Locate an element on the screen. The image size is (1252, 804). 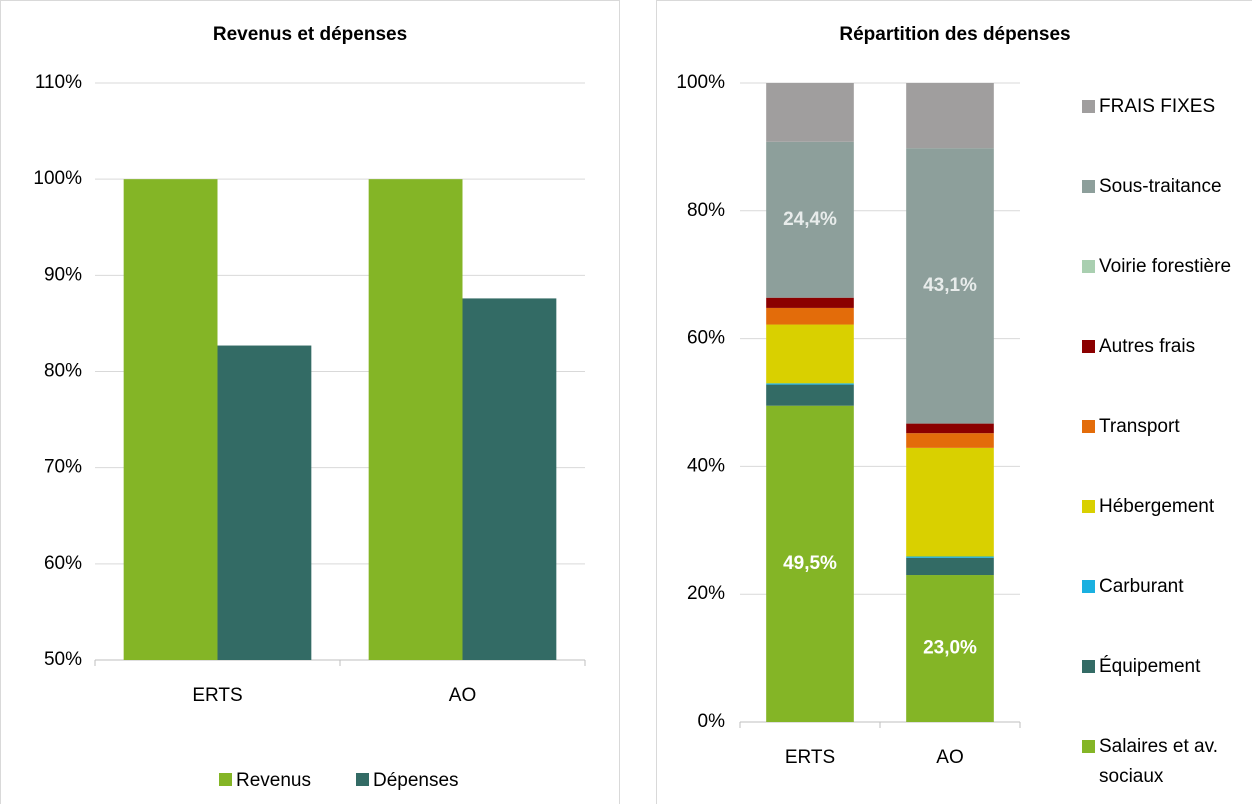
chart-title: Répartition des dépenses is located at coordinates (954, 34).